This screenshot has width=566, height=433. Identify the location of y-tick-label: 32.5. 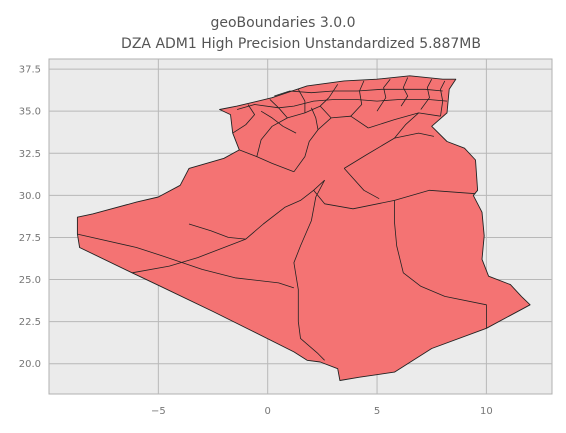
(30, 154).